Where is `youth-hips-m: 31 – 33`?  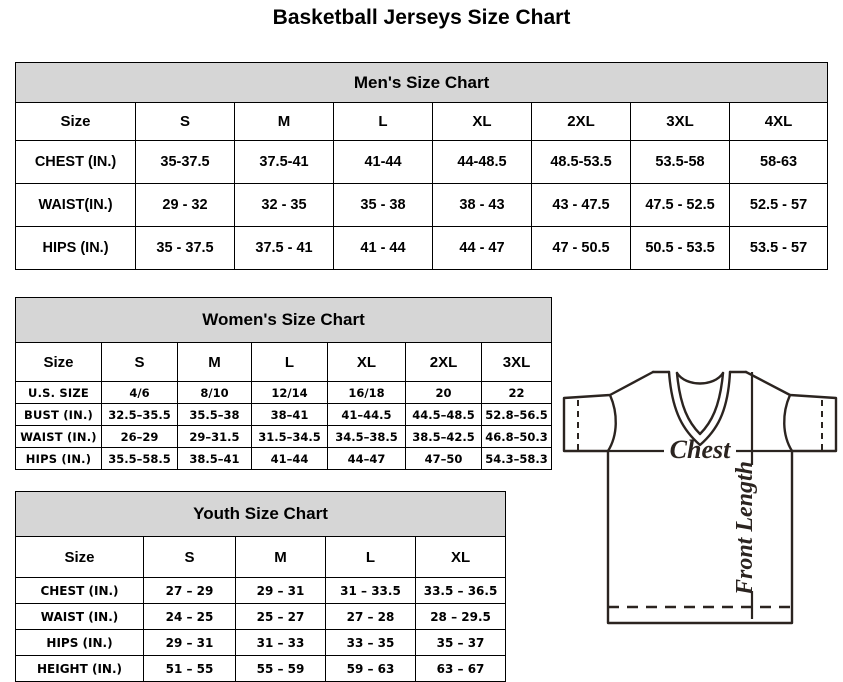 youth-hips-m: 31 – 33 is located at coordinates (280, 642).